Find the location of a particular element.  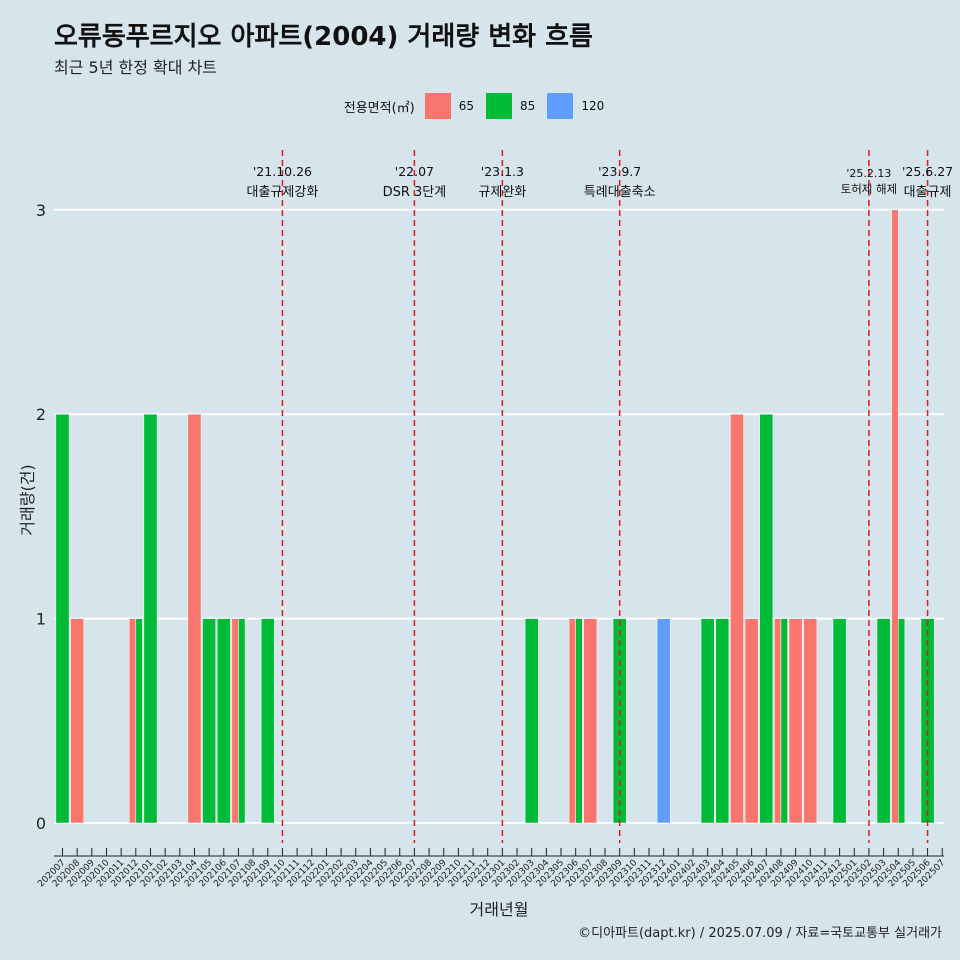

event-label: 토허제 해제 is located at coordinates (869, 189).